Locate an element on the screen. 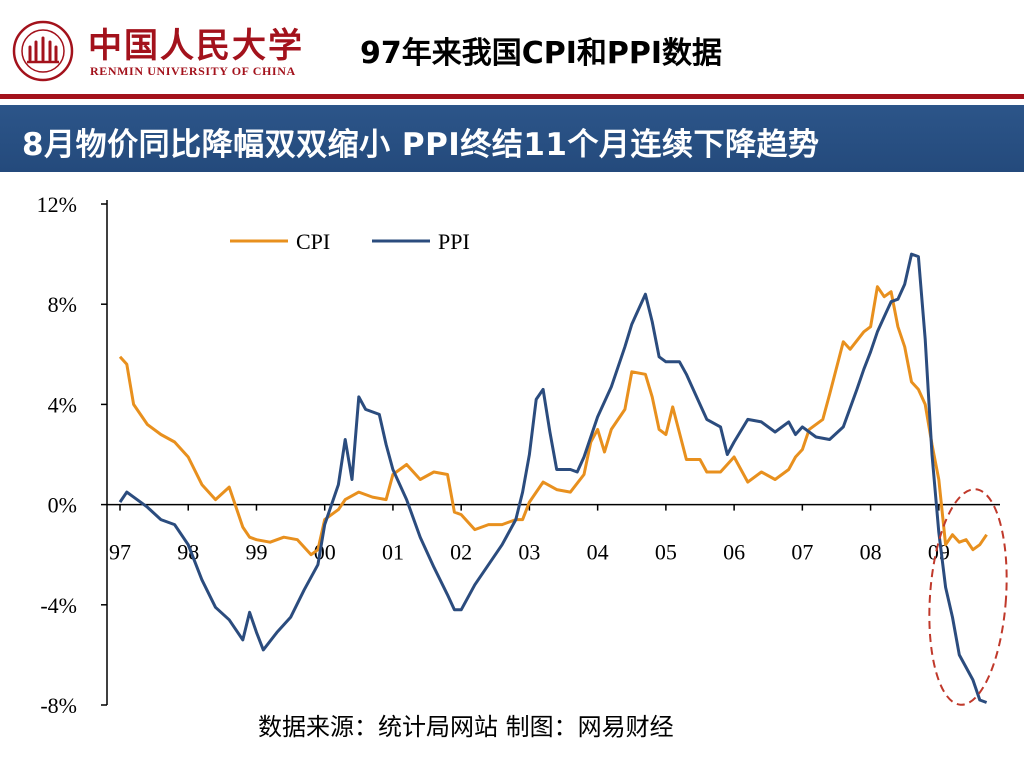 The width and height of the screenshot is (1024, 768). y-tick-label: -8% is located at coordinates (58, 705).